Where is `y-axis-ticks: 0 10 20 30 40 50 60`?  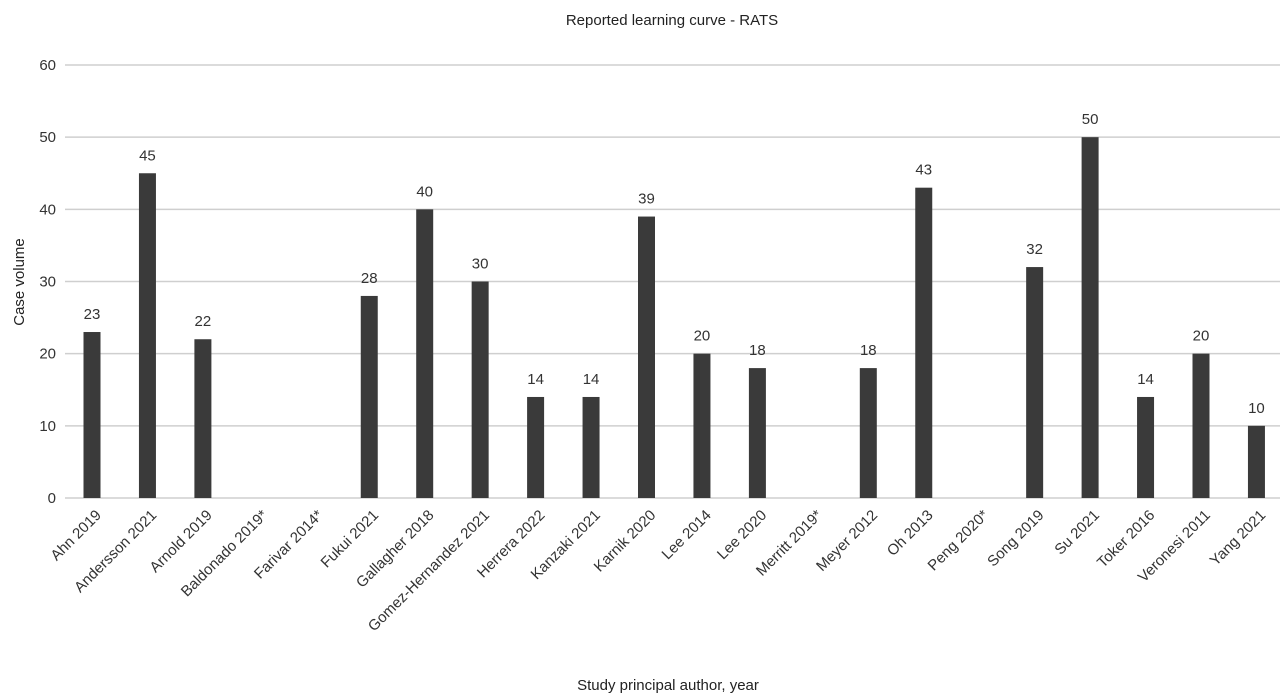
y-axis-ticks: 0 10 20 30 40 50 60 is located at coordinates (47, 282).